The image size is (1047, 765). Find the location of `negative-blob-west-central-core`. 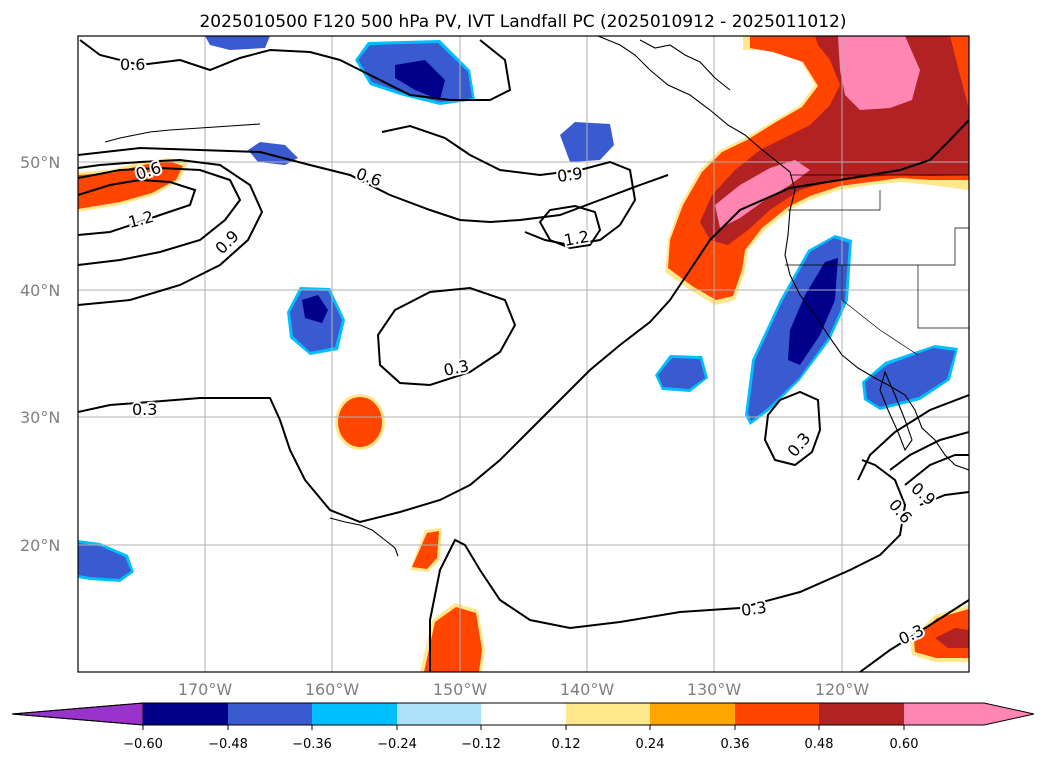

negative-blob-west-central-core is located at coordinates (315, 309).